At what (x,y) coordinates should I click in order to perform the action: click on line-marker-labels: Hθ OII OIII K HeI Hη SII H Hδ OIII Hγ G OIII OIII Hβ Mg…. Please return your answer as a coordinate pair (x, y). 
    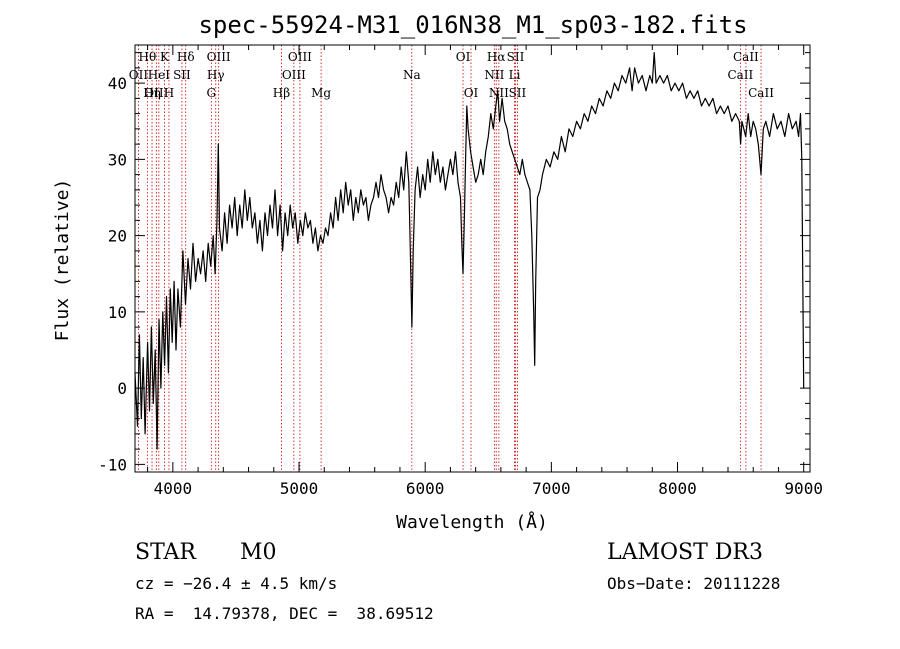
    Looking at the image, I should click on (451, 75).